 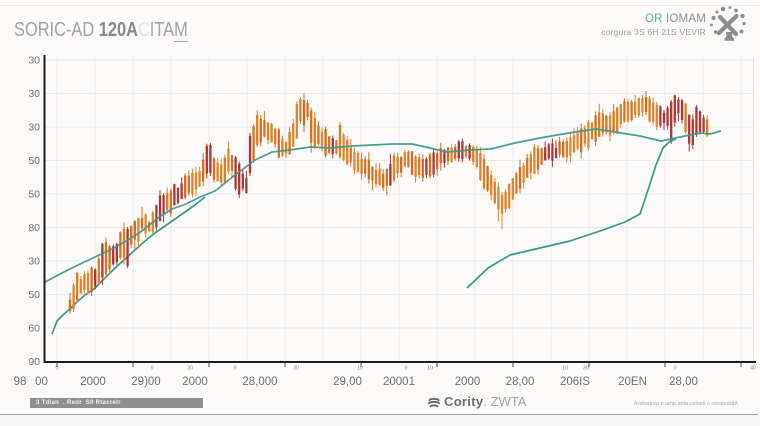 I want to click on svg-text: 60, so click(x=34, y=329).